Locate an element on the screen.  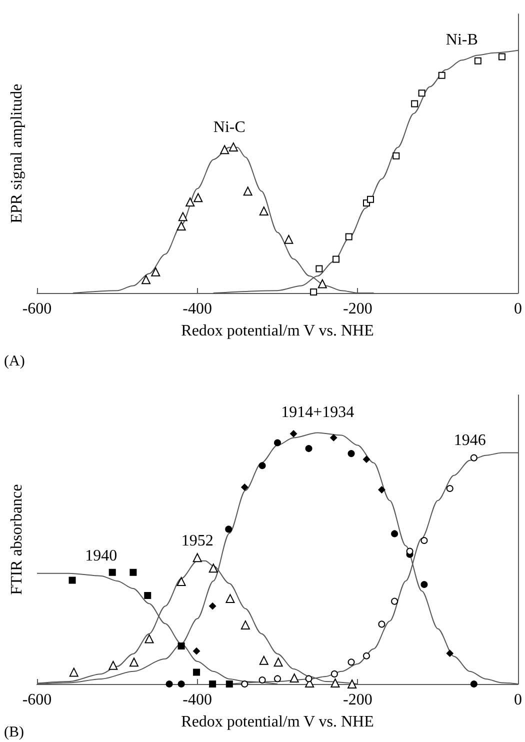
series-label: 1914+1934 is located at coordinates (317, 413).